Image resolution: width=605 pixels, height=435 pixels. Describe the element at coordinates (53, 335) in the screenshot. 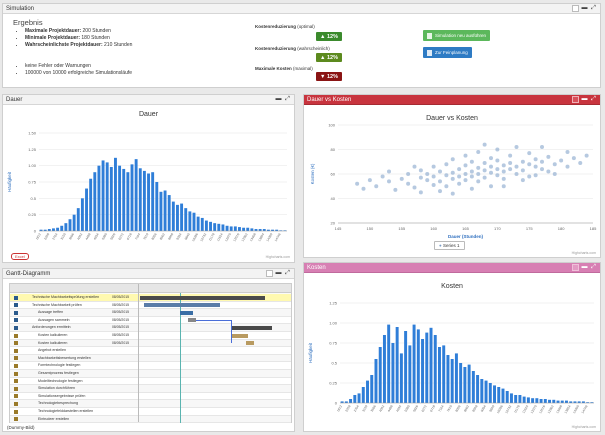

I see `task-label: Kosten kalkulieren` at that location.